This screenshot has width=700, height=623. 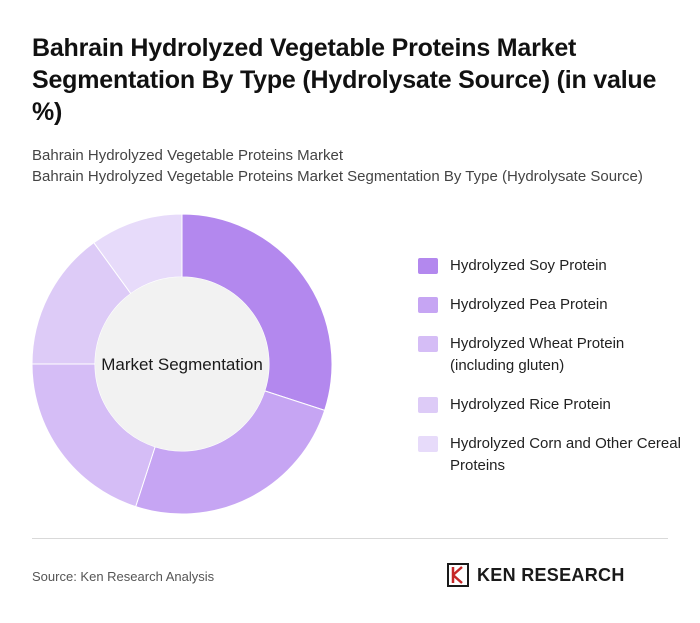 I want to click on ken-research-logo-mark-icon, so click(x=458, y=575).